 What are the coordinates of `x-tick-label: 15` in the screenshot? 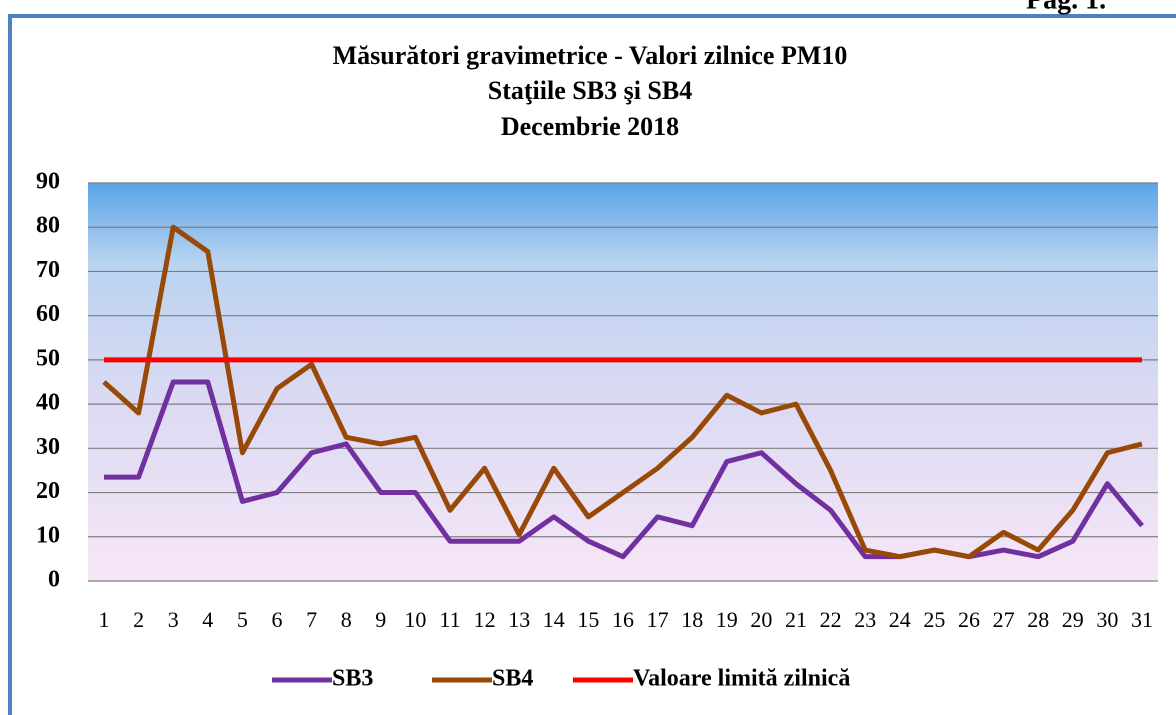 It's located at (588, 619).